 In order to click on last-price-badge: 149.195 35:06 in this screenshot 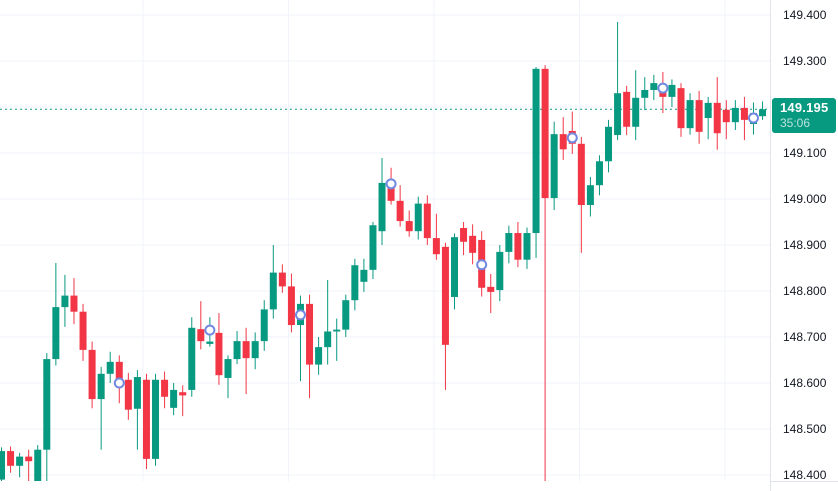, I will do `click(804, 116)`.